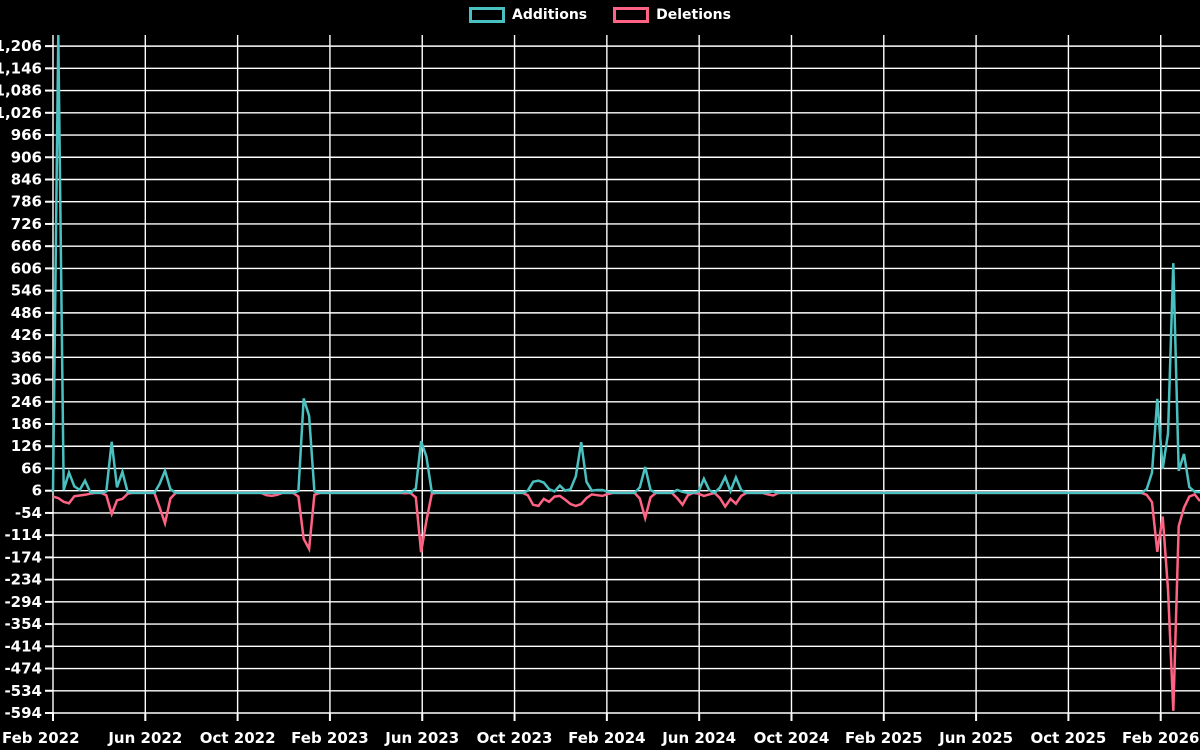 The height and width of the screenshot is (750, 1200). What do you see at coordinates (26, 446) in the screenshot?
I see `svg-text: 126` at bounding box center [26, 446].